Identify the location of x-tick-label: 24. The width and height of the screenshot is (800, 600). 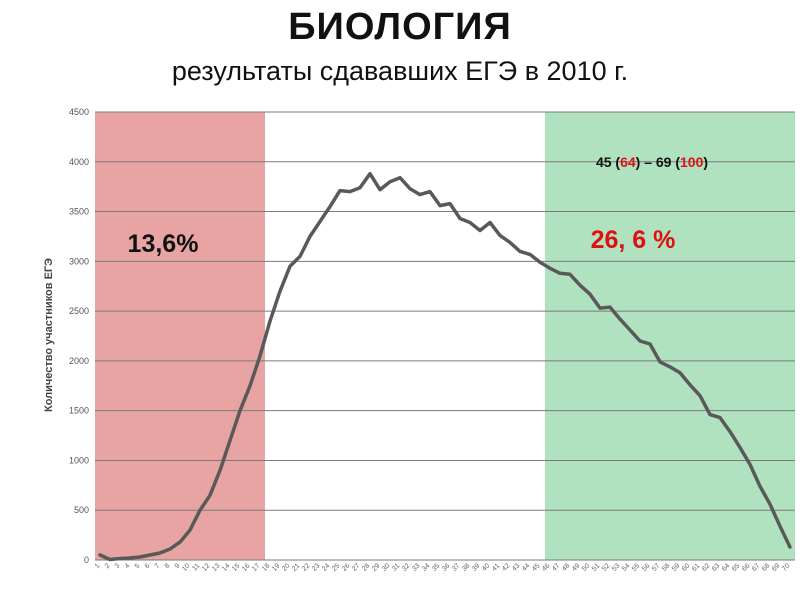
(326, 567).